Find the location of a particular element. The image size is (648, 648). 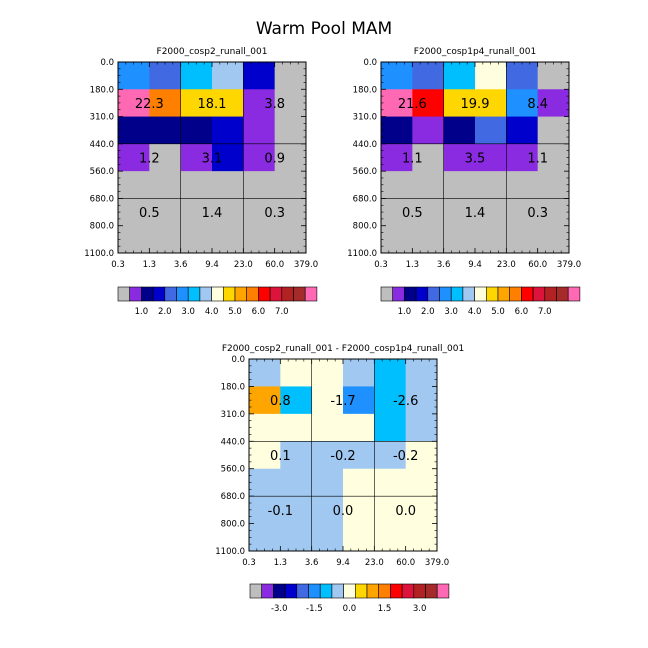

cell-value-label: 0.3 is located at coordinates (274, 213).